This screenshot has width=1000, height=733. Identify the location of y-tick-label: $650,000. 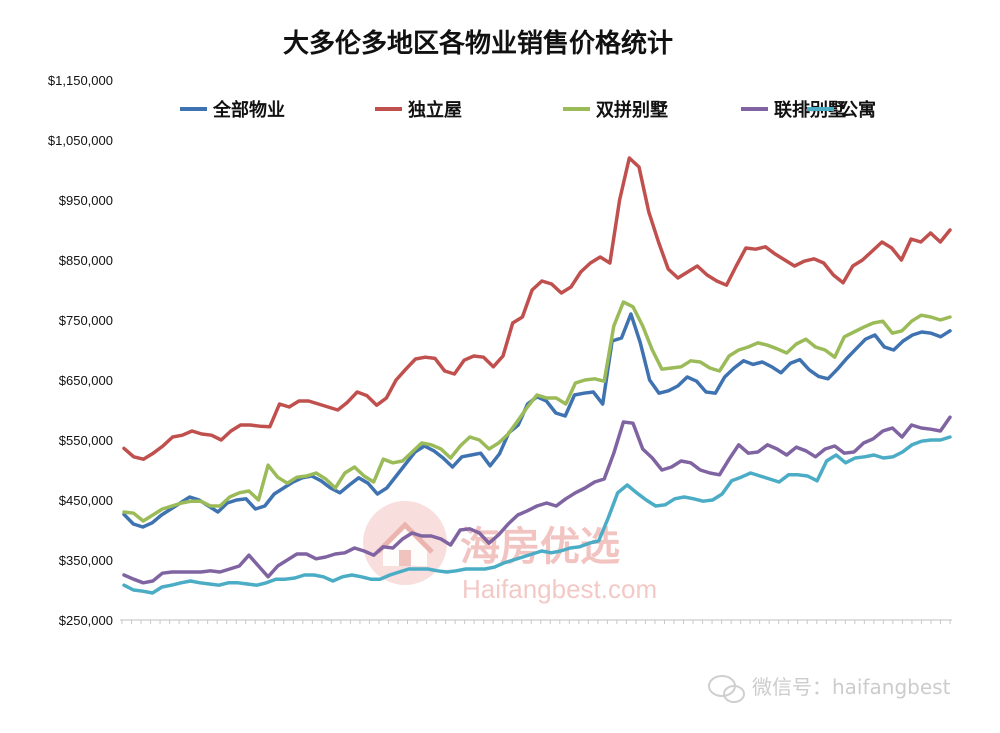
(86, 380).